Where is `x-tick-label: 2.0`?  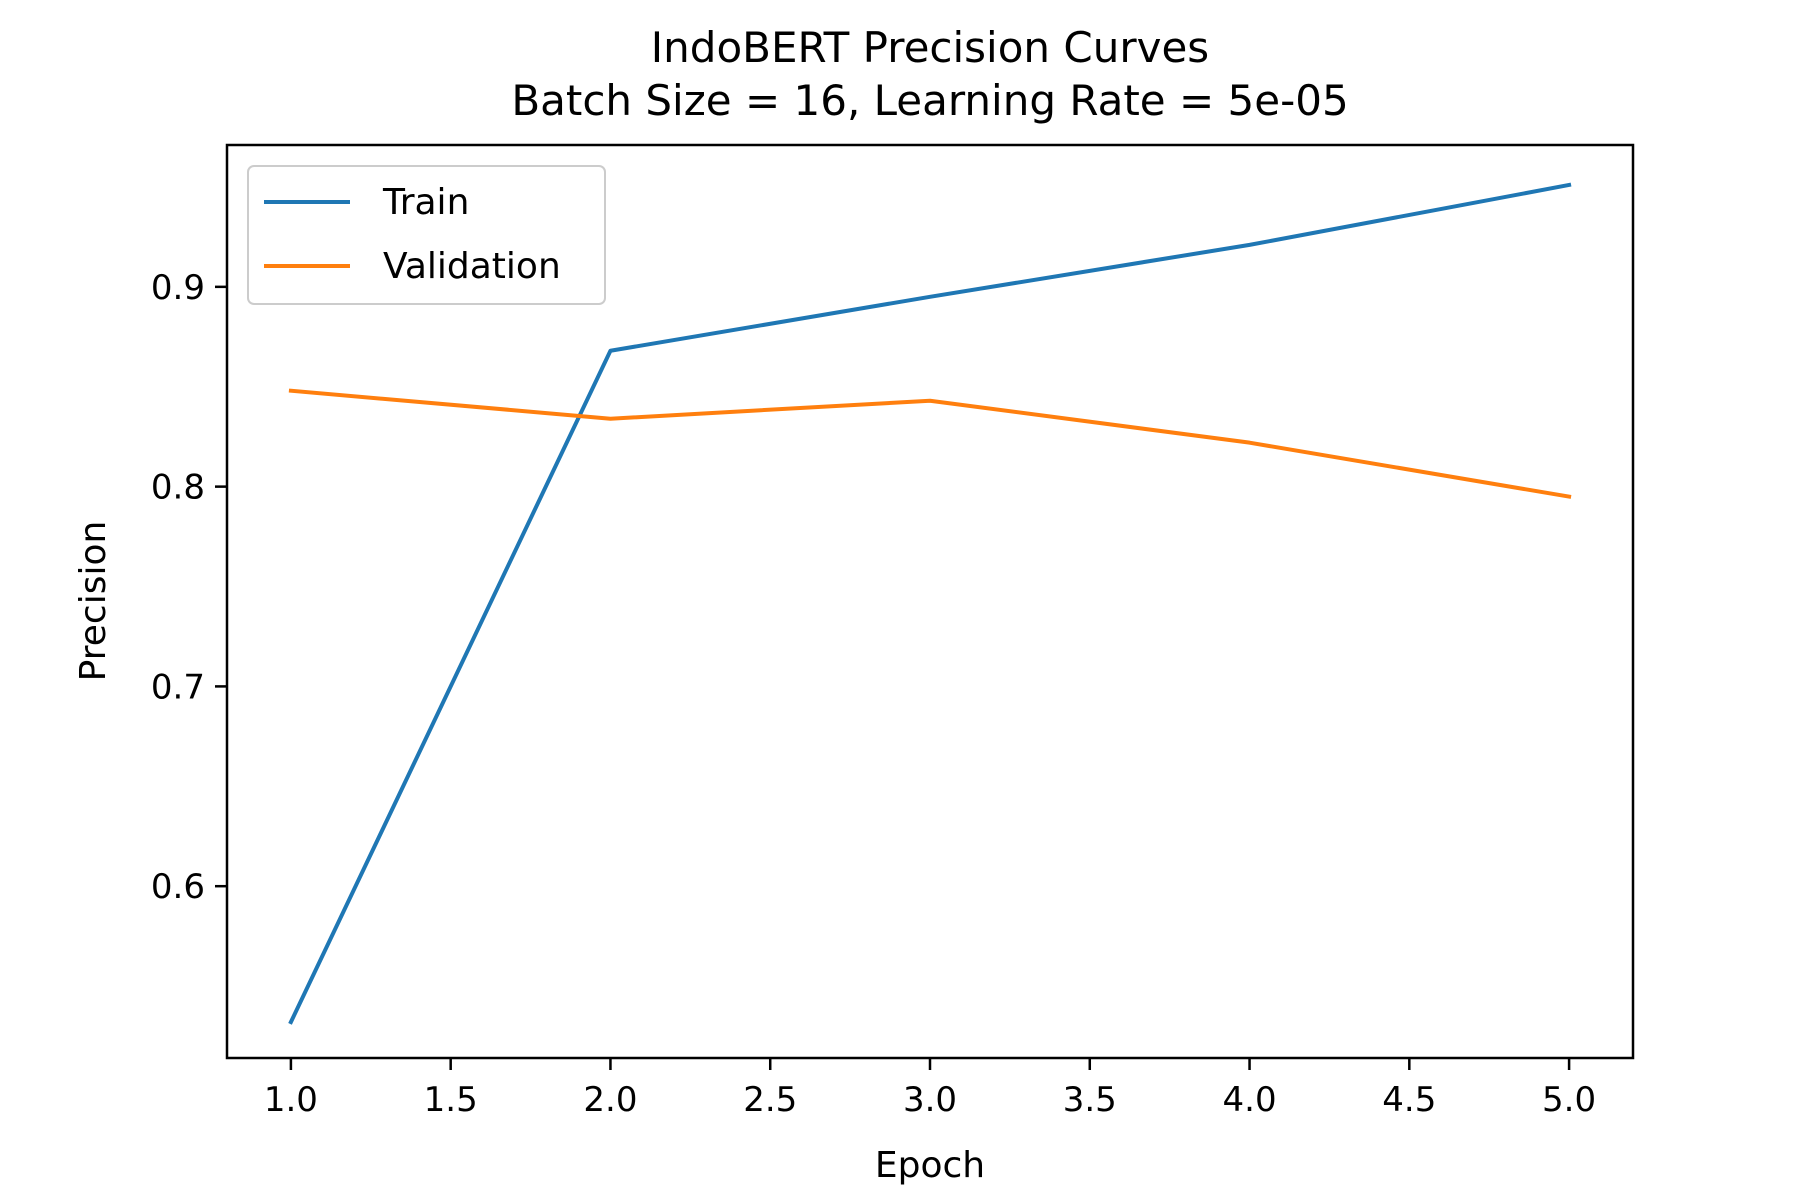 x-tick-label: 2.0 is located at coordinates (610, 1100).